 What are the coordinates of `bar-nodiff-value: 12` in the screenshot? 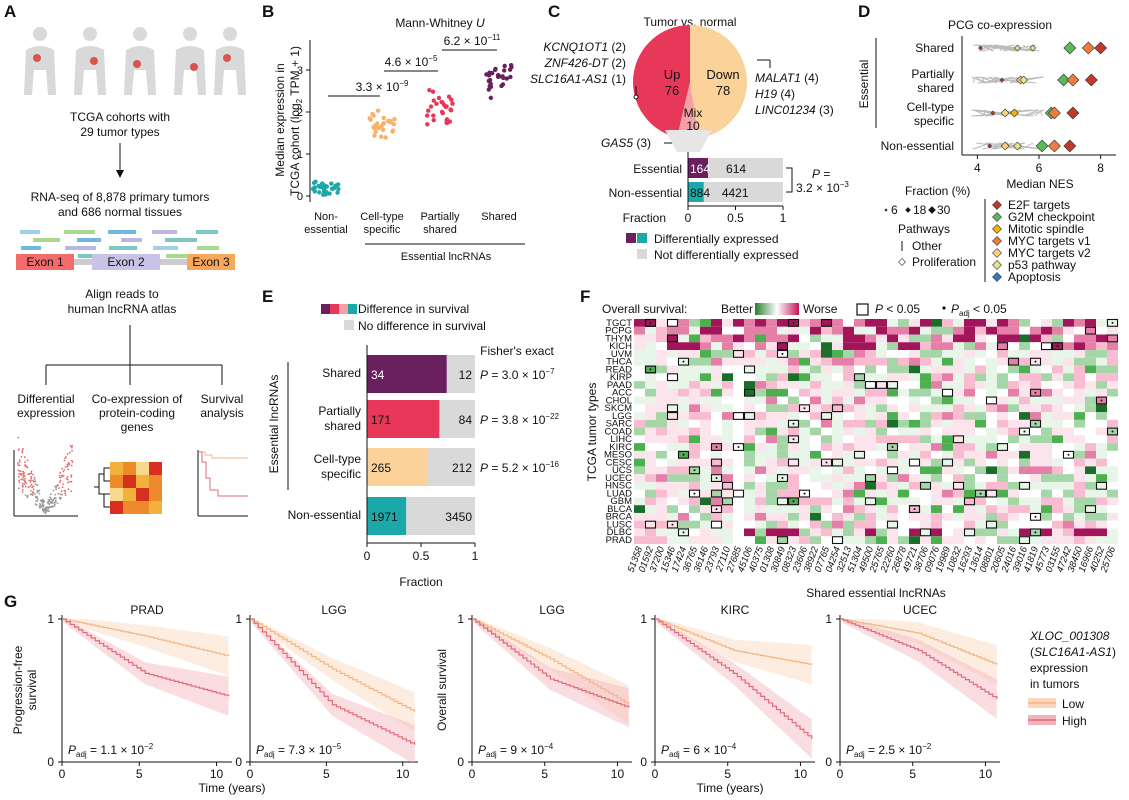 It's located at (466, 375).